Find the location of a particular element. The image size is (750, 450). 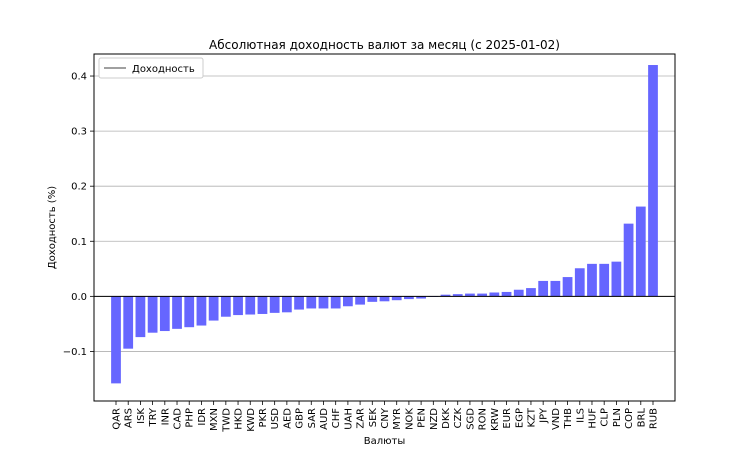

x-tick-label-gbp: GBP is located at coordinates (300, 418).